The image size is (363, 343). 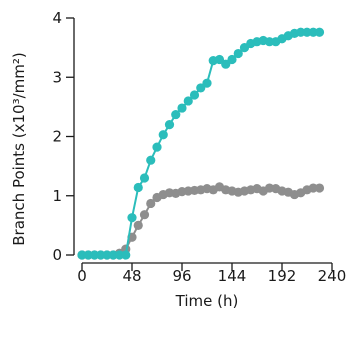 What do you see at coordinates (282, 276) in the screenshot?
I see `x-tick-label: 192` at bounding box center [282, 276].